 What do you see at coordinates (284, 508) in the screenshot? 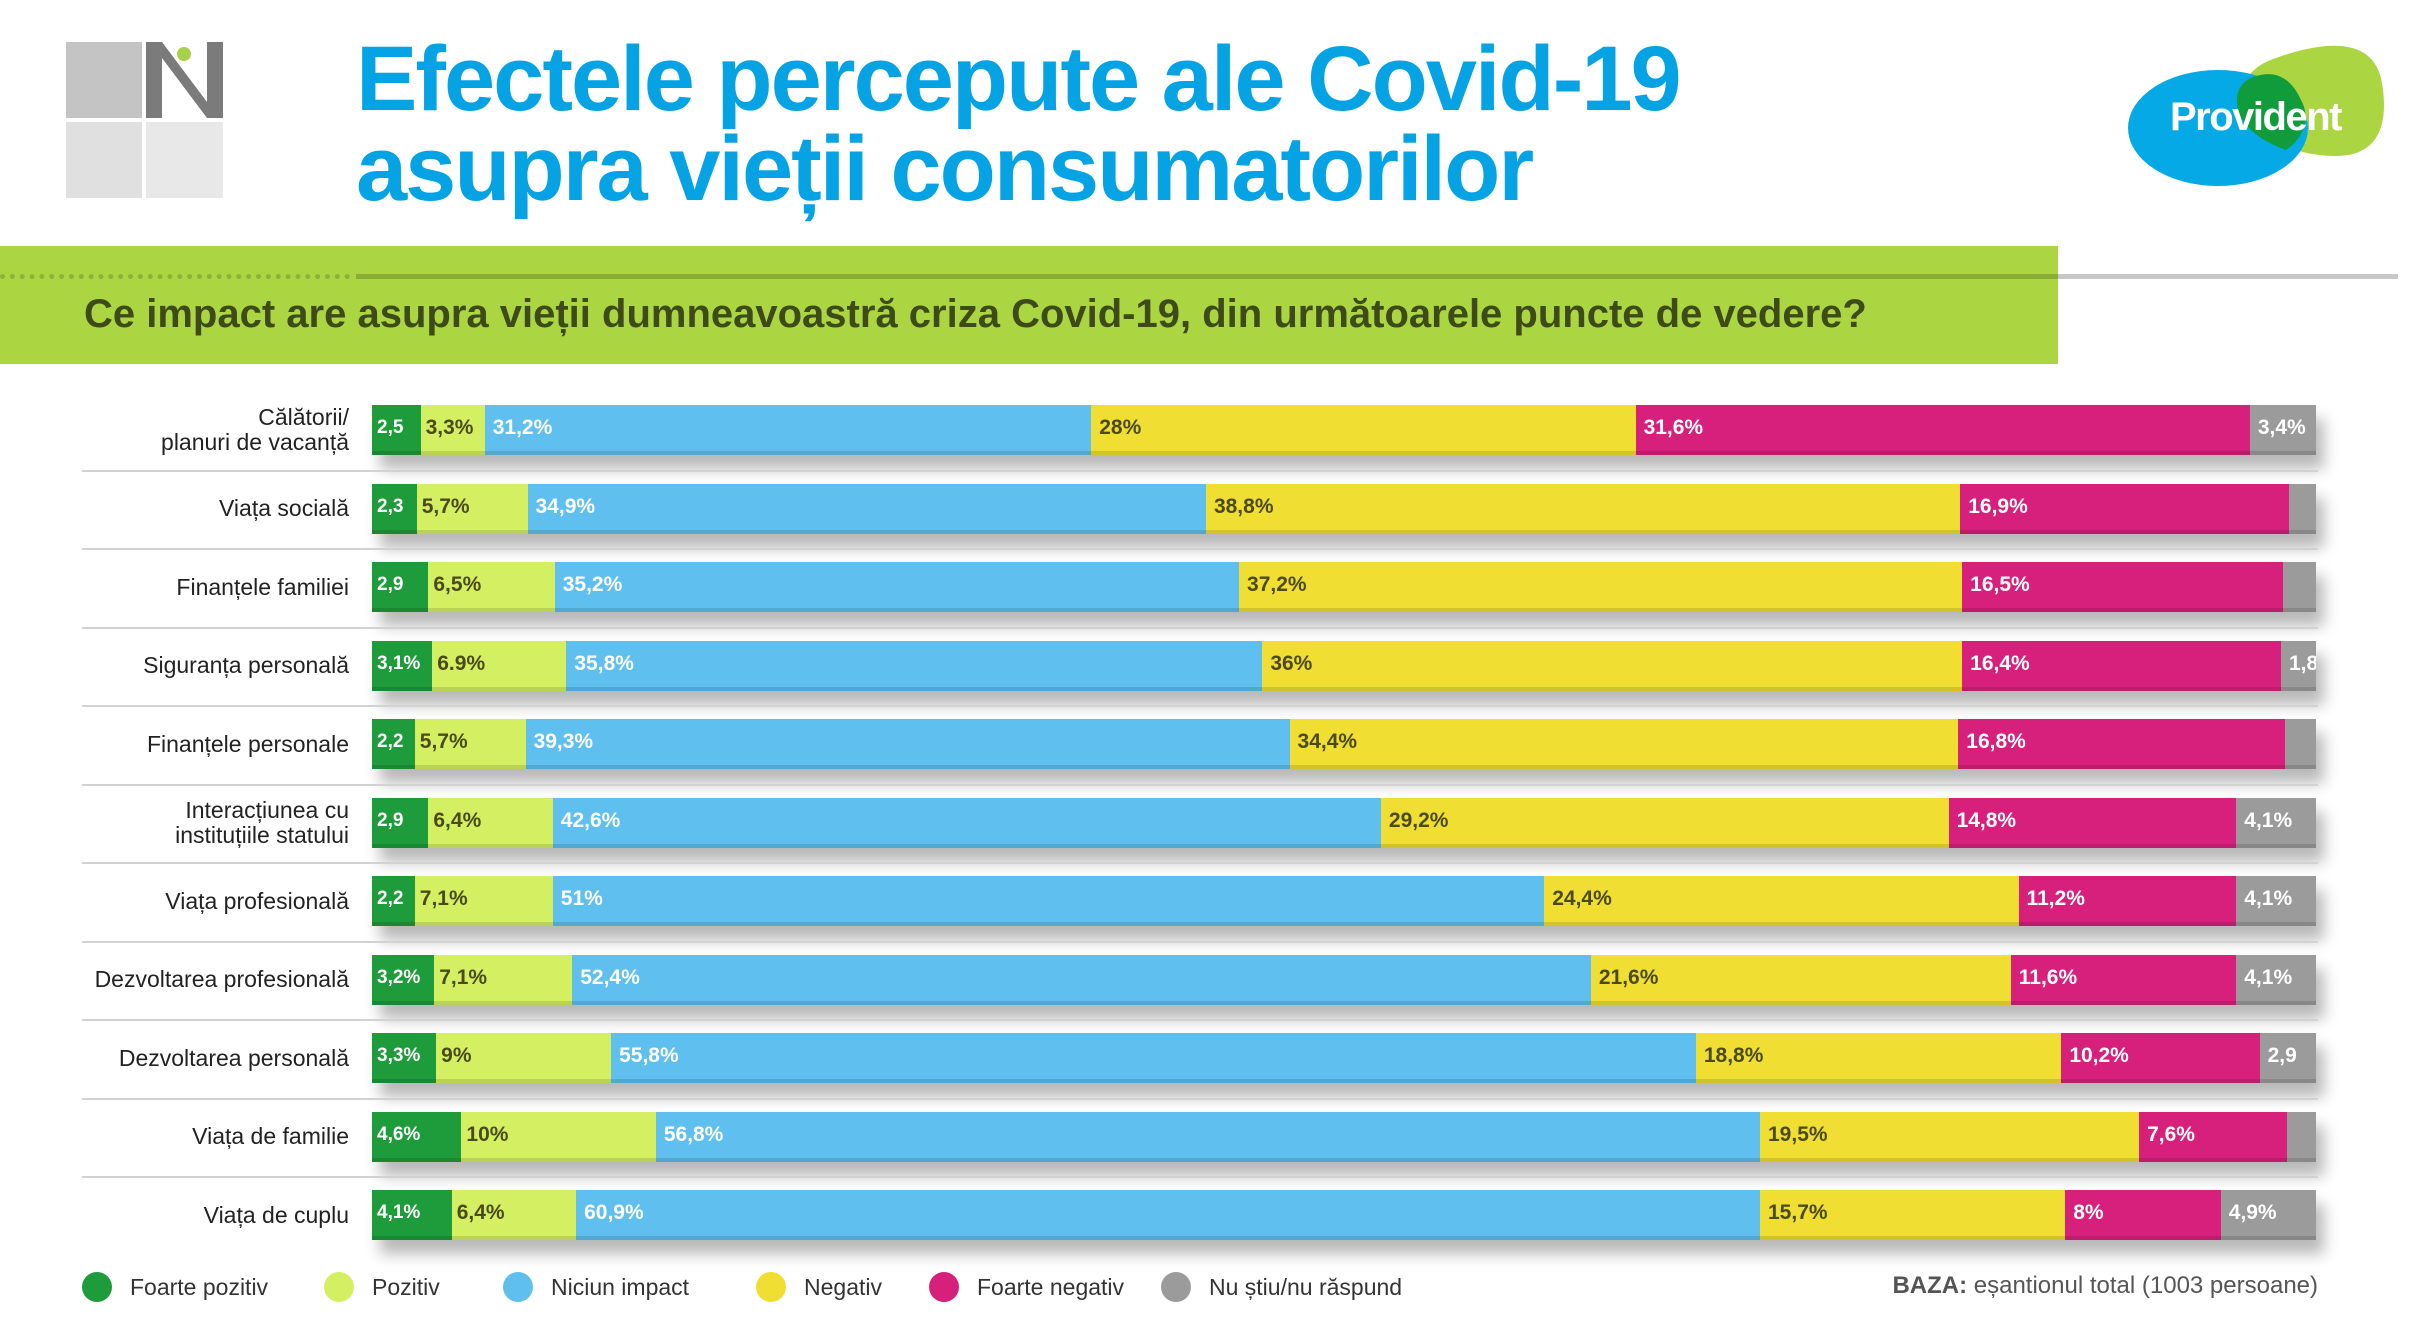
I see `category-label: Viața socială` at bounding box center [284, 508].